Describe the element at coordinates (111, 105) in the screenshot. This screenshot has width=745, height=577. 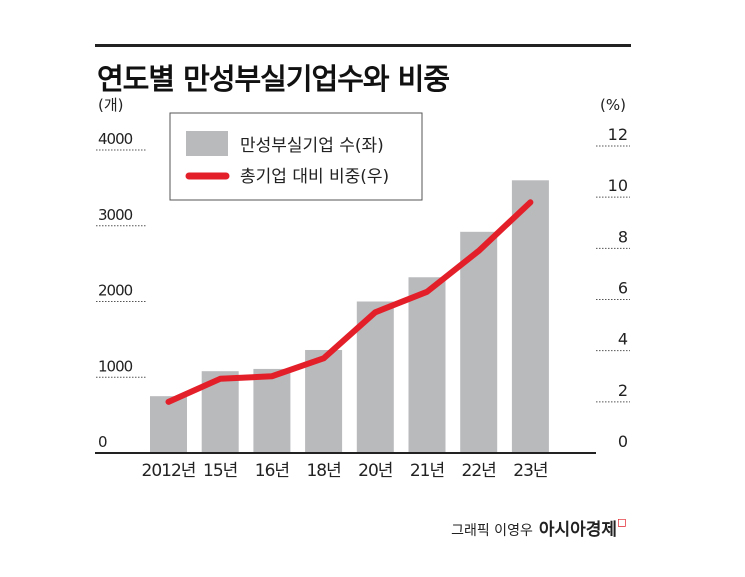
I see `left-axis-unit: (개)` at that location.